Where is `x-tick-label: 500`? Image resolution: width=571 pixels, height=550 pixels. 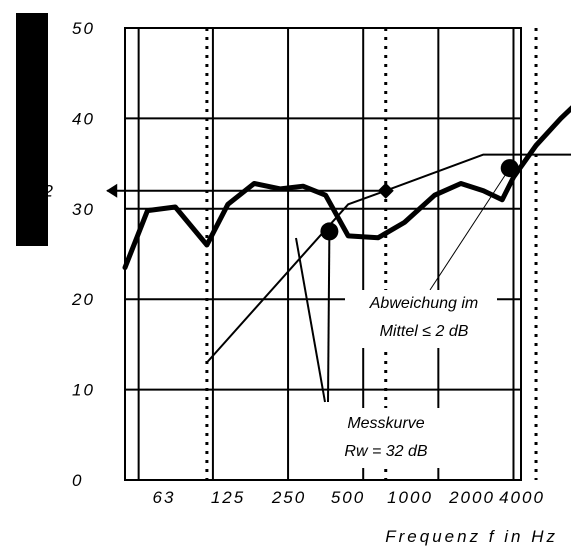 x-tick-label: 500 is located at coordinates (348, 497).